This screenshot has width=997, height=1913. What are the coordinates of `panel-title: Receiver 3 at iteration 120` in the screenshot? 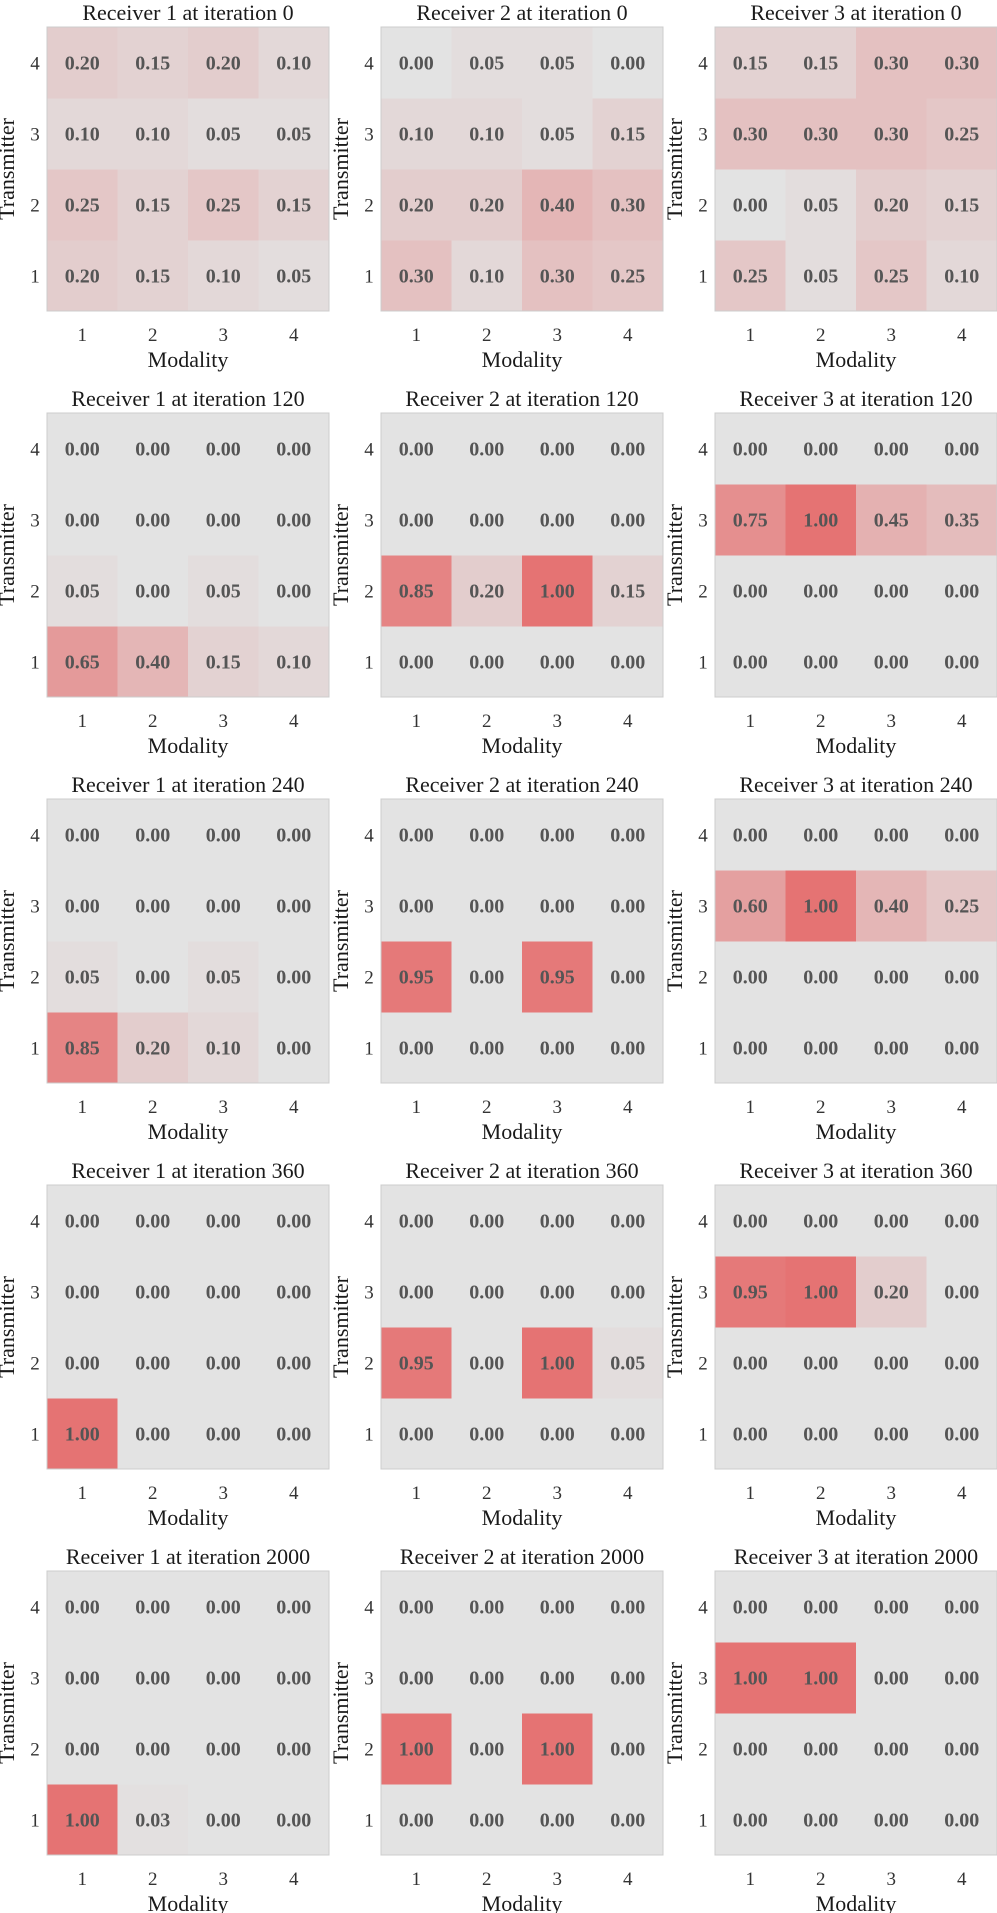 It's located at (855, 398).